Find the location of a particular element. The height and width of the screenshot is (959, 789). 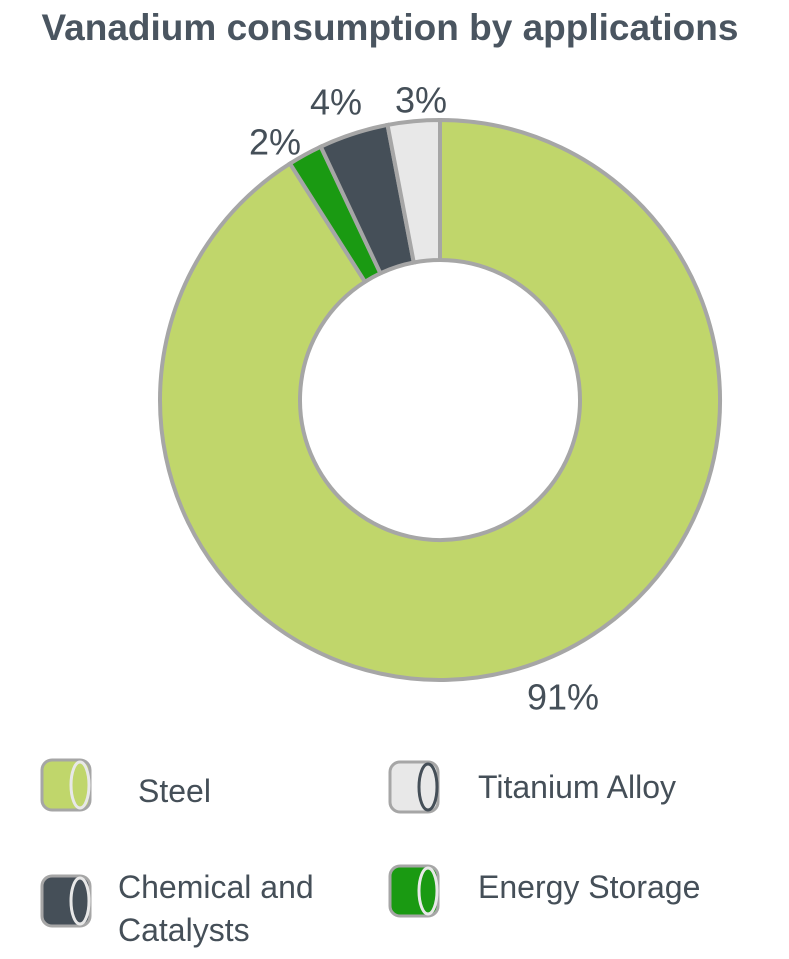

slice-label: 3% is located at coordinates (421, 100).